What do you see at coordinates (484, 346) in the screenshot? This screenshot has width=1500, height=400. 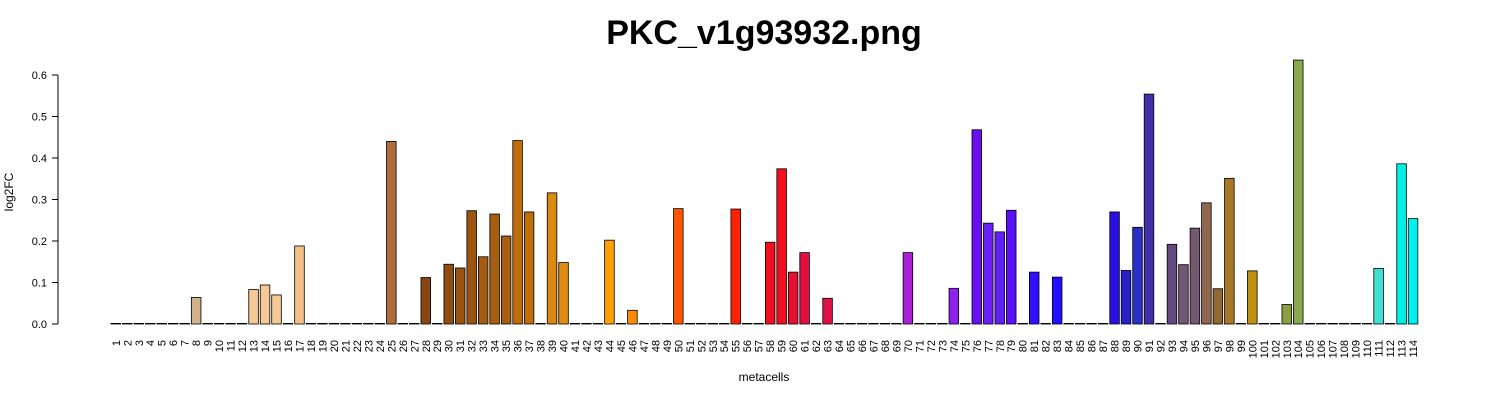 I see `x-tick-label-33: 33` at bounding box center [484, 346].